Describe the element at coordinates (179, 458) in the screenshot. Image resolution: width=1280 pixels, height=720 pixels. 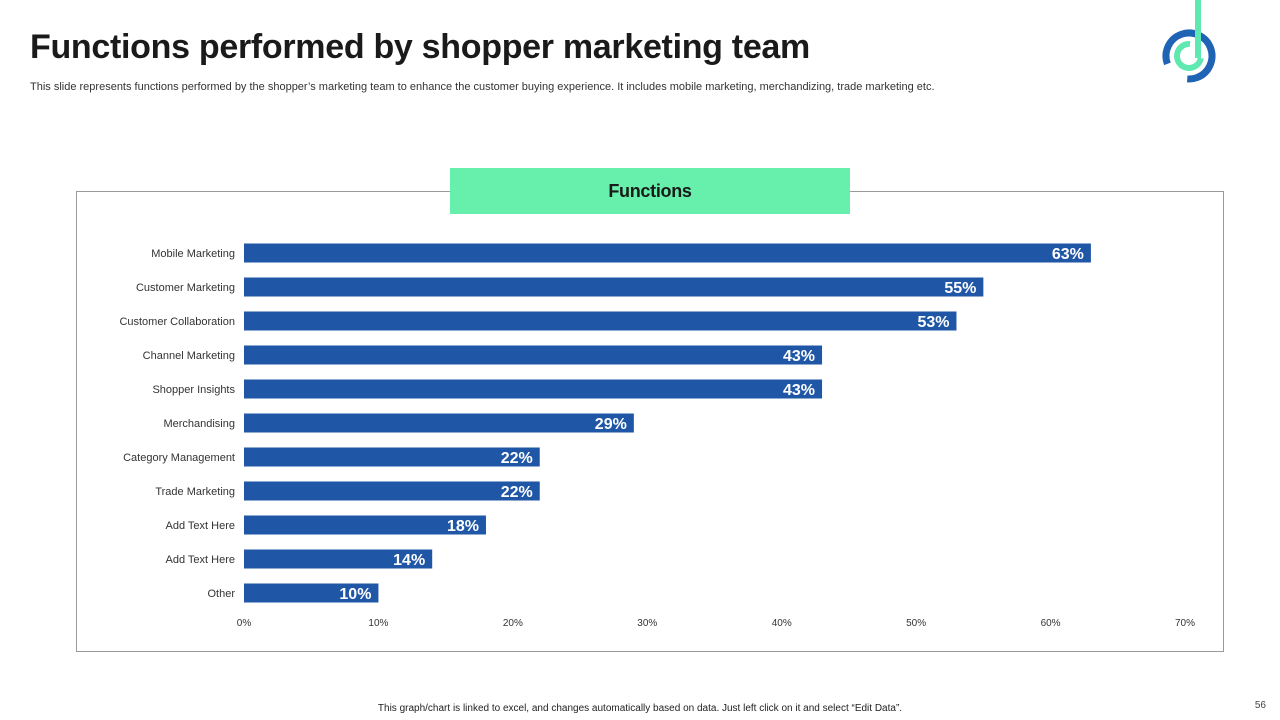
I see `category-label: Category Management` at that location.